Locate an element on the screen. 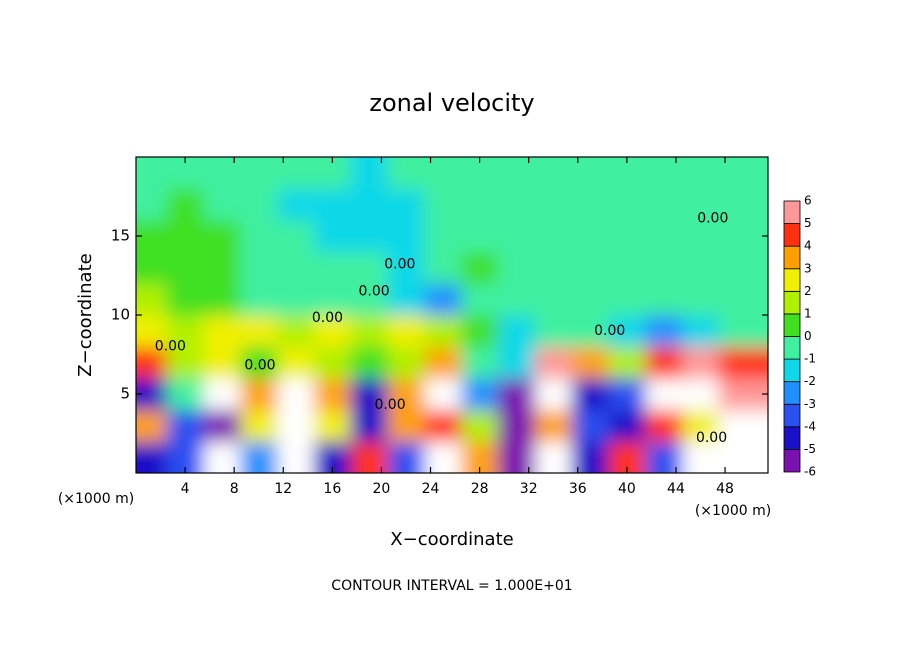  x-tick-label: 28 is located at coordinates (480, 489).